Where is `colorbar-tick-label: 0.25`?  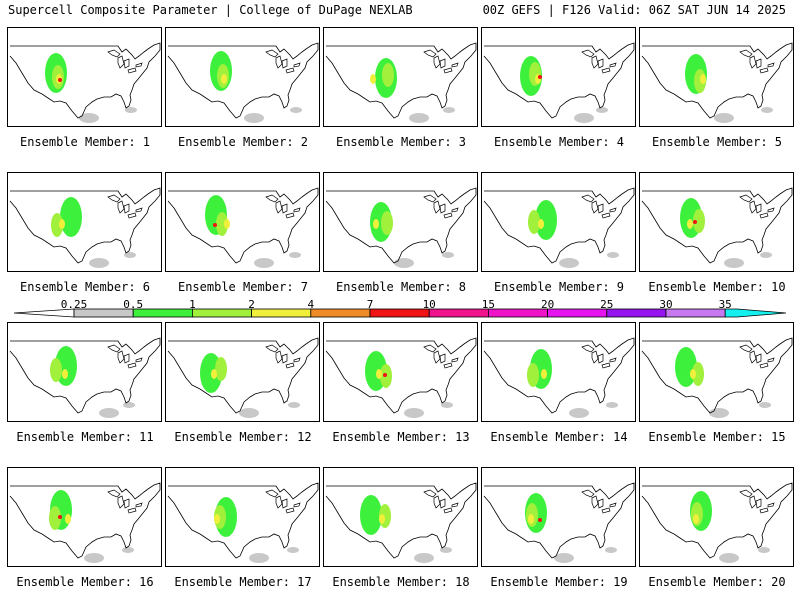 colorbar-tick-label: 0.25 is located at coordinates (74, 304).